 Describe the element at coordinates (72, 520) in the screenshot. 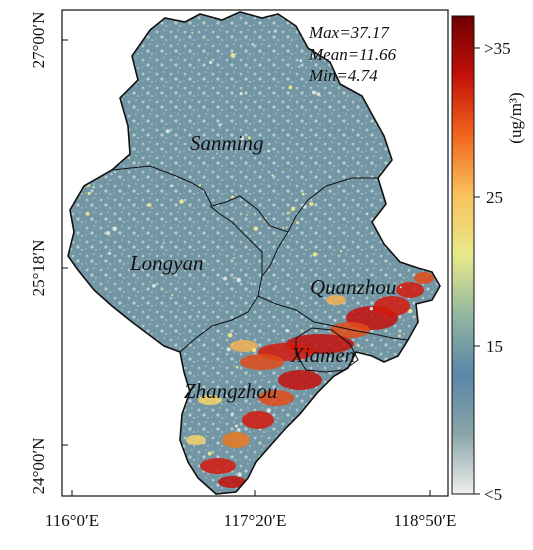

I see `x-tick-label: 116°0′E` at that location.